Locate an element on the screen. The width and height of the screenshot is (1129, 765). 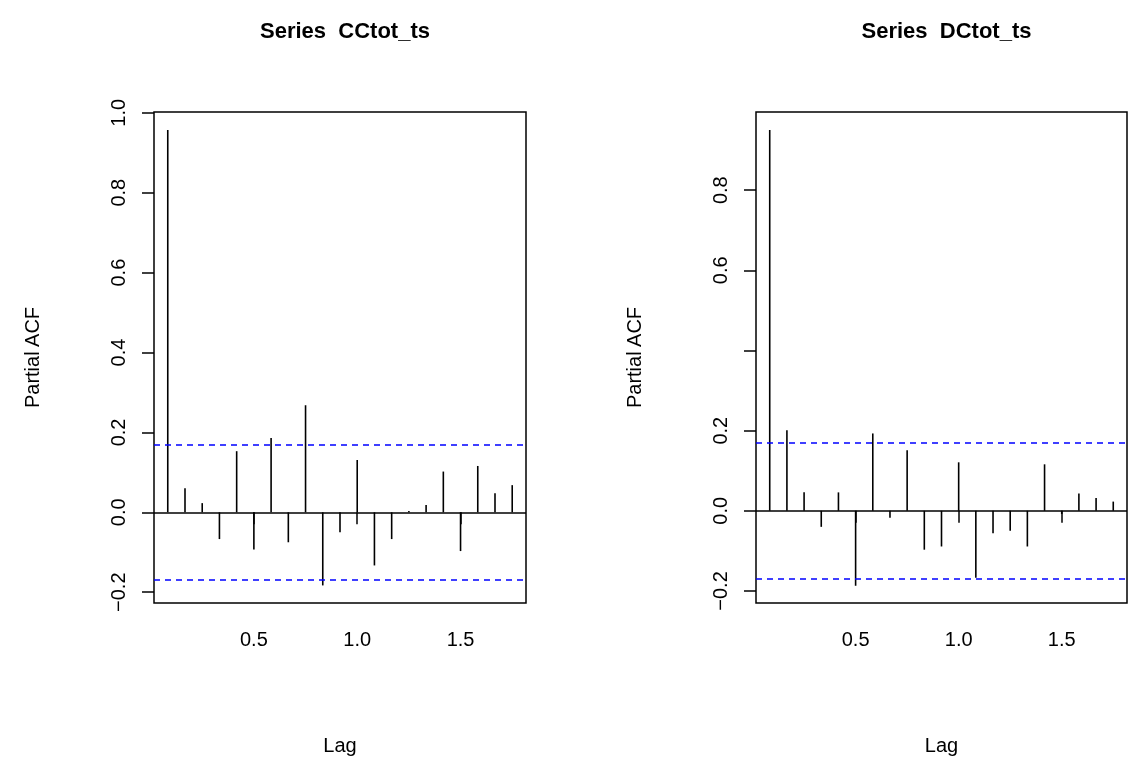
chart-title: Series DCtot_ts is located at coordinates (946, 30).